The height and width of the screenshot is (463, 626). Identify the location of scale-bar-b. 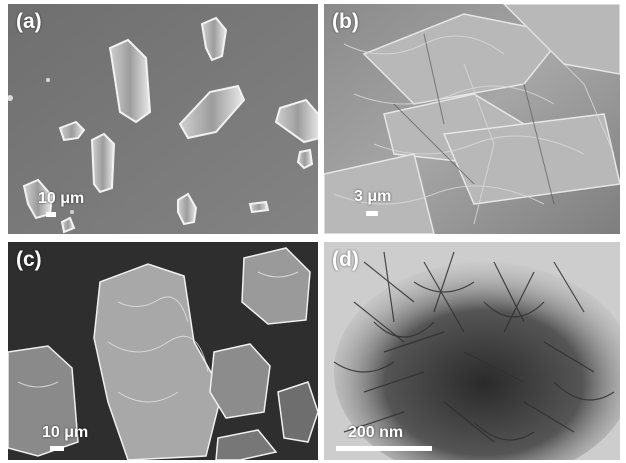
(372, 213).